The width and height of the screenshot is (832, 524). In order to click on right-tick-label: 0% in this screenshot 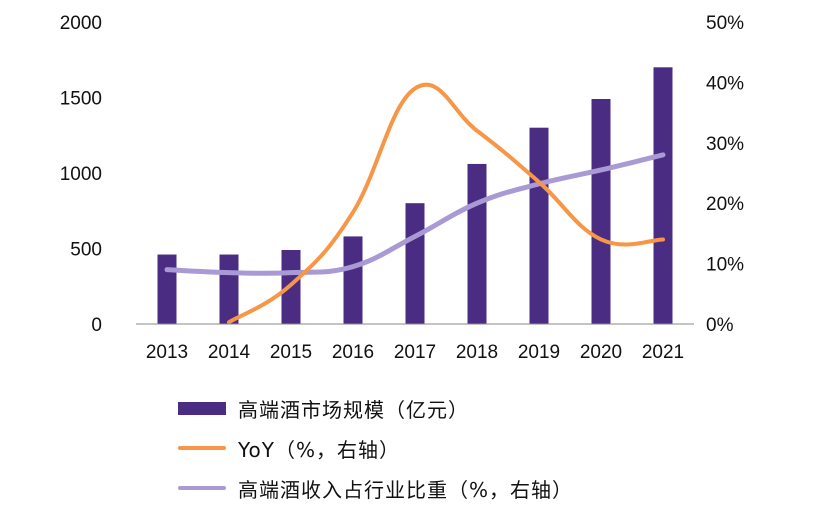, I will do `click(720, 325)`.